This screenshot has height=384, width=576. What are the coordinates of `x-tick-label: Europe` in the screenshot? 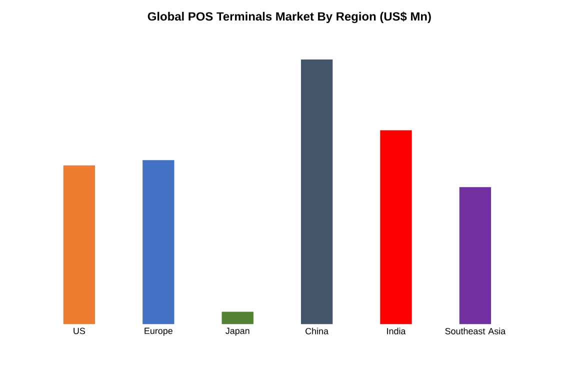 It's located at (158, 332).